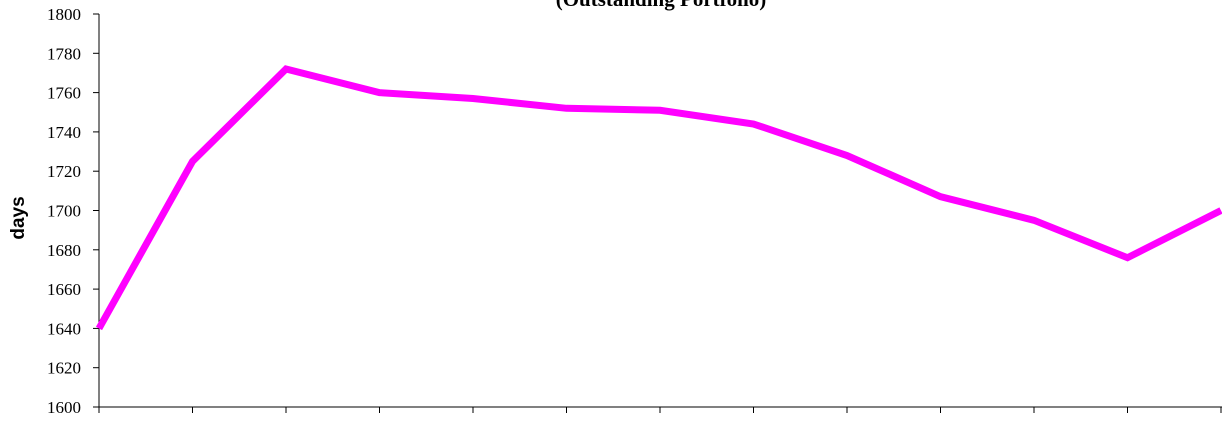  I want to click on y-tick-label: 1700, so click(64, 211).